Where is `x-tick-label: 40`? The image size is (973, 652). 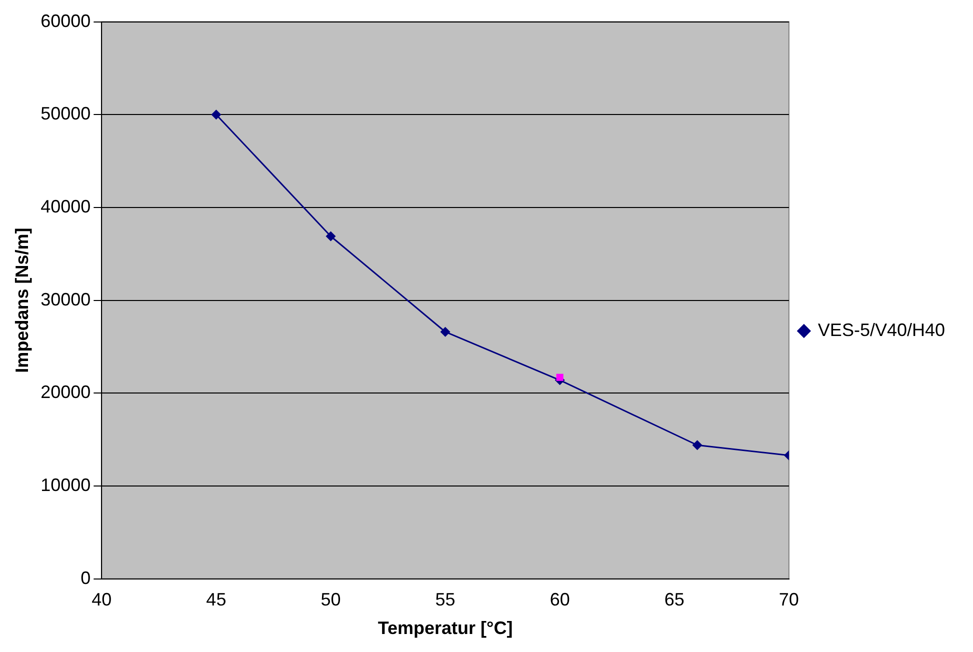
x-tick-label: 40 is located at coordinates (102, 600).